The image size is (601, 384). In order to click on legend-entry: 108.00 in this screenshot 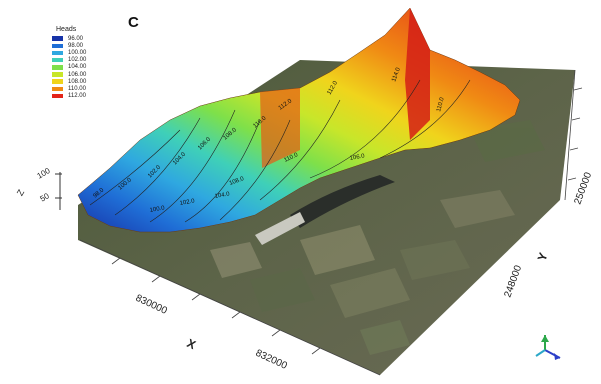, I will do `click(82, 81)`.